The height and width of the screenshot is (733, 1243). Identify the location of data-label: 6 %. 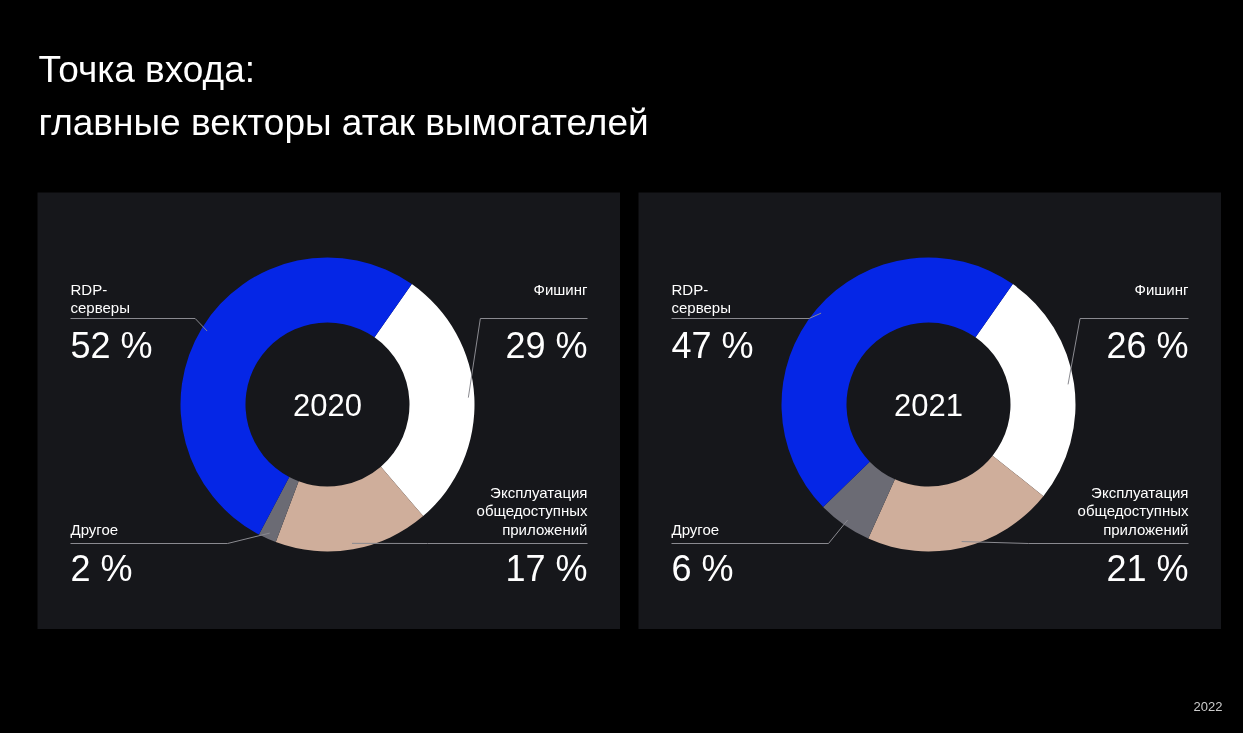
(702, 568).